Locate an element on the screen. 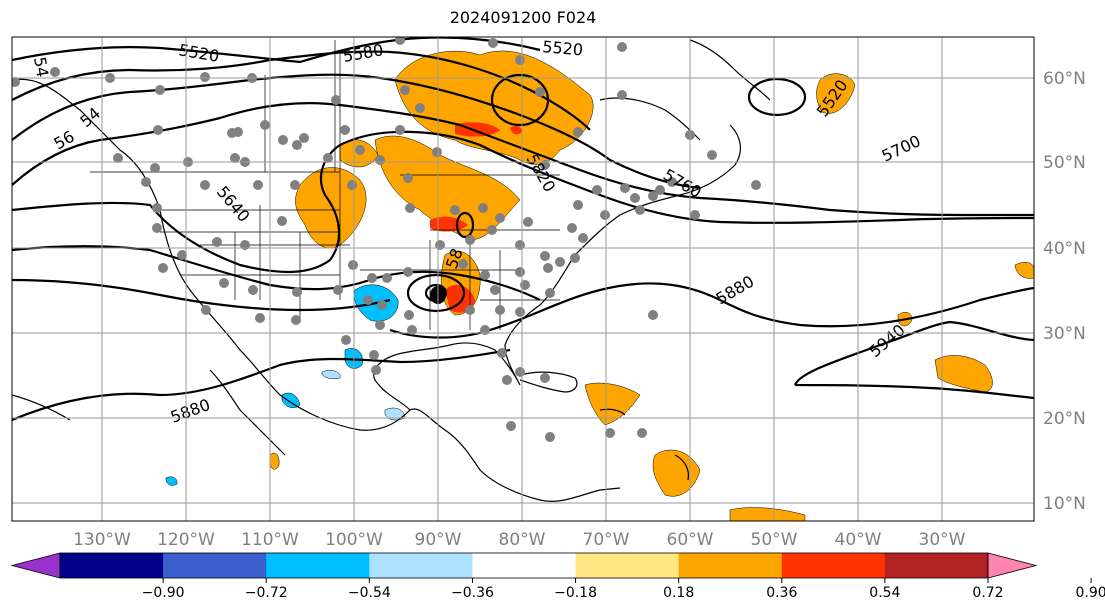 The height and width of the screenshot is (615, 1105). lat-label: 30°N is located at coordinates (1064, 334).